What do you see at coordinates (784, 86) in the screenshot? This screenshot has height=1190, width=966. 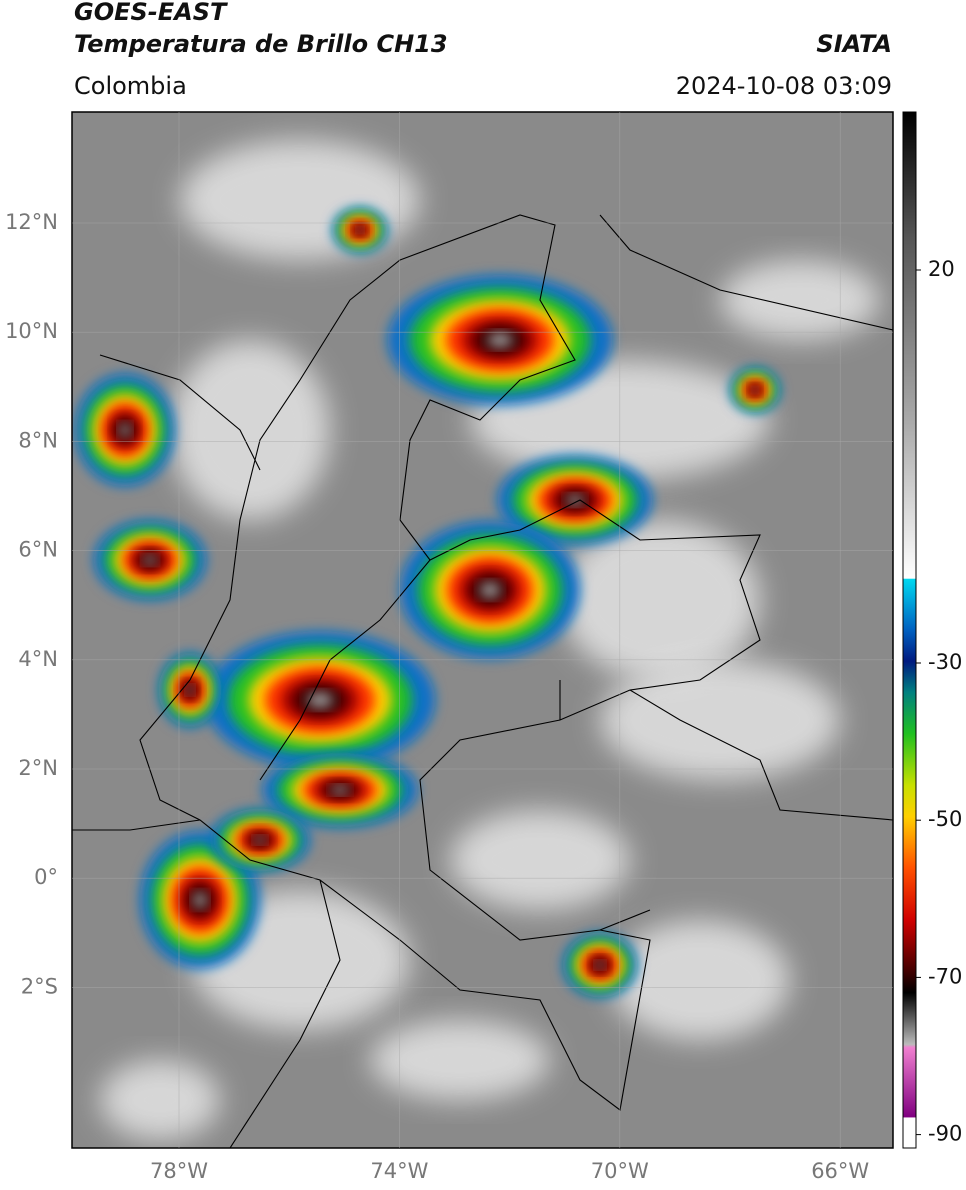 I see `datetime: 2024-10-08 03:09` at bounding box center [784, 86].